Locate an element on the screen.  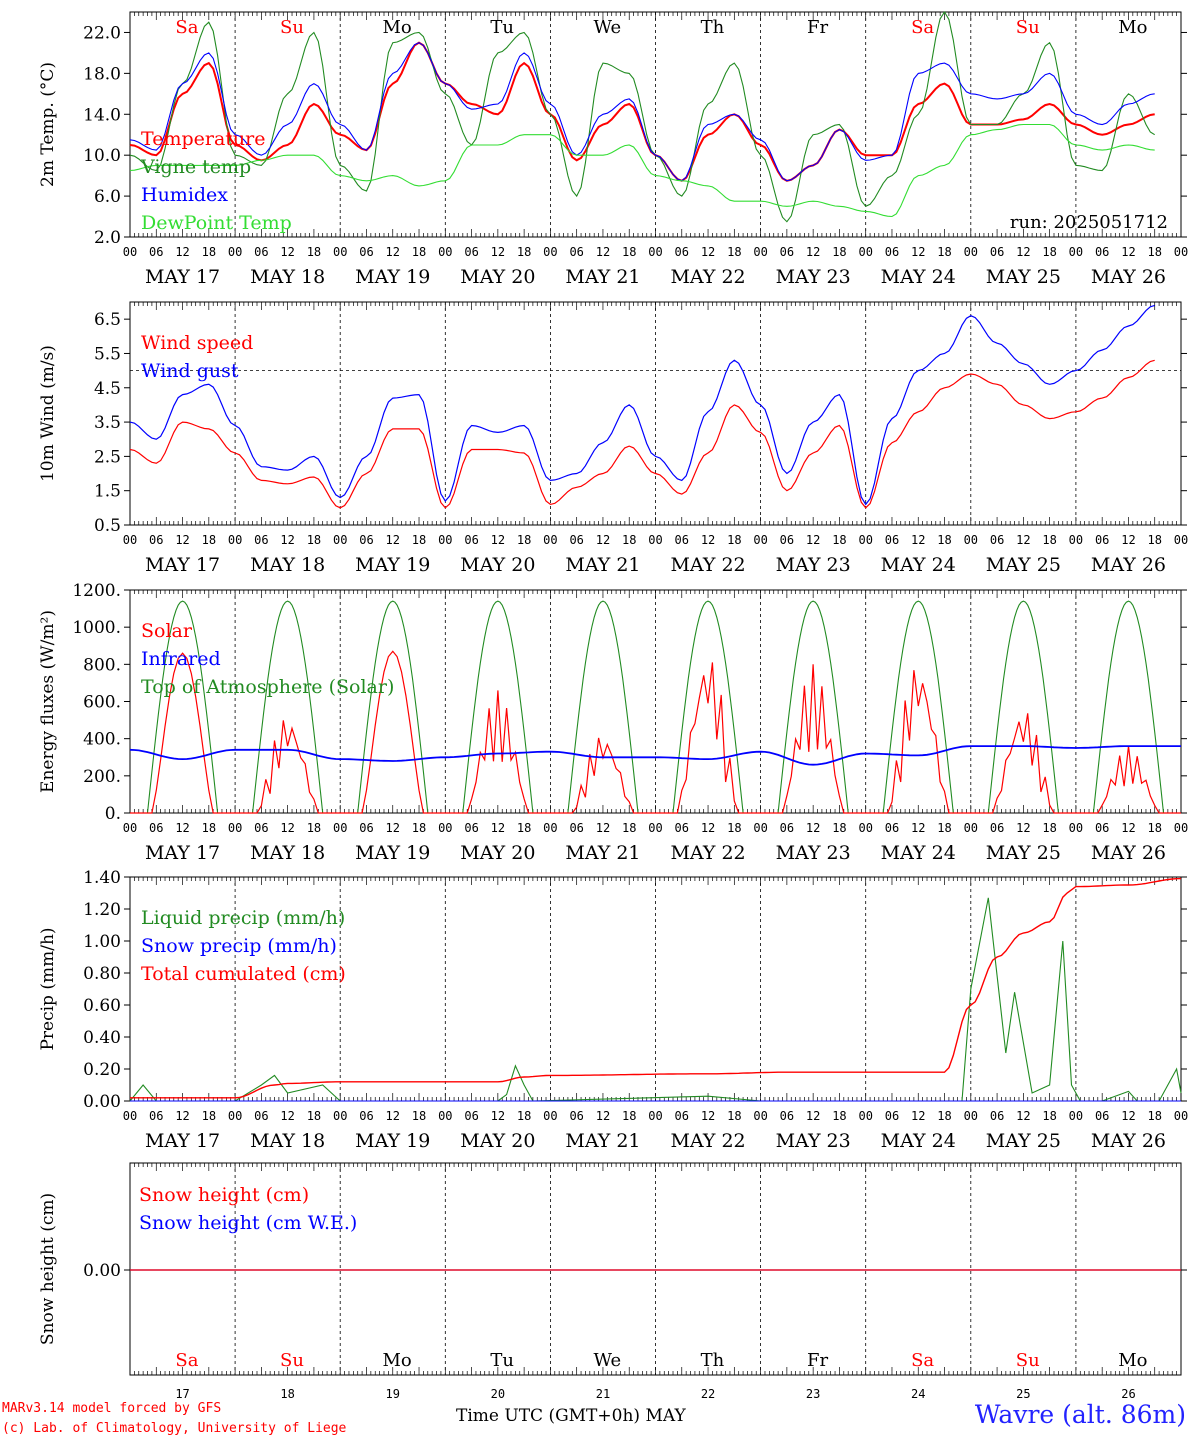
legend-entry: Solar is located at coordinates (167, 631).